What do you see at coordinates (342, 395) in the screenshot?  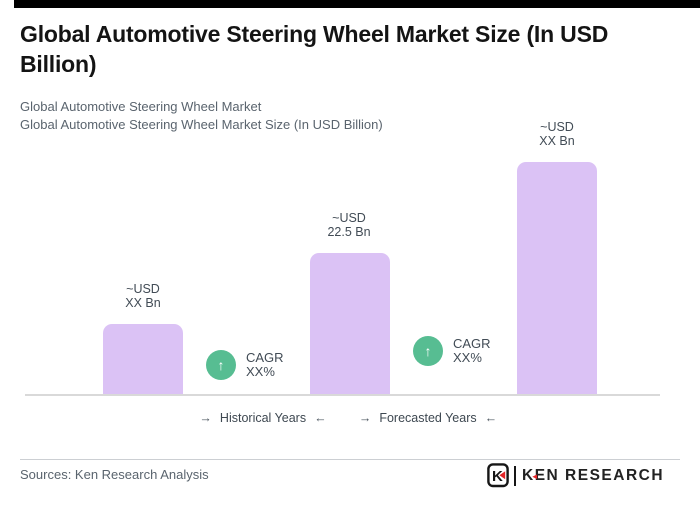 I see `x-axis-line` at bounding box center [342, 395].